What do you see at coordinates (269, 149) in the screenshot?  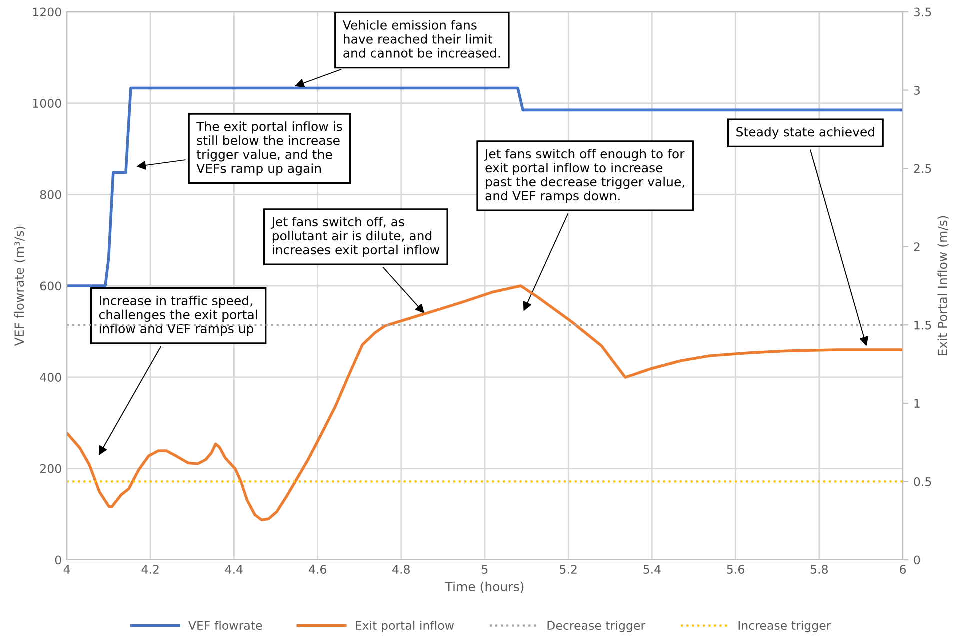 I see `annotation: The exit portal inflow is still below the increase trigger value, and the VEFs ramp up again` at bounding box center [269, 149].